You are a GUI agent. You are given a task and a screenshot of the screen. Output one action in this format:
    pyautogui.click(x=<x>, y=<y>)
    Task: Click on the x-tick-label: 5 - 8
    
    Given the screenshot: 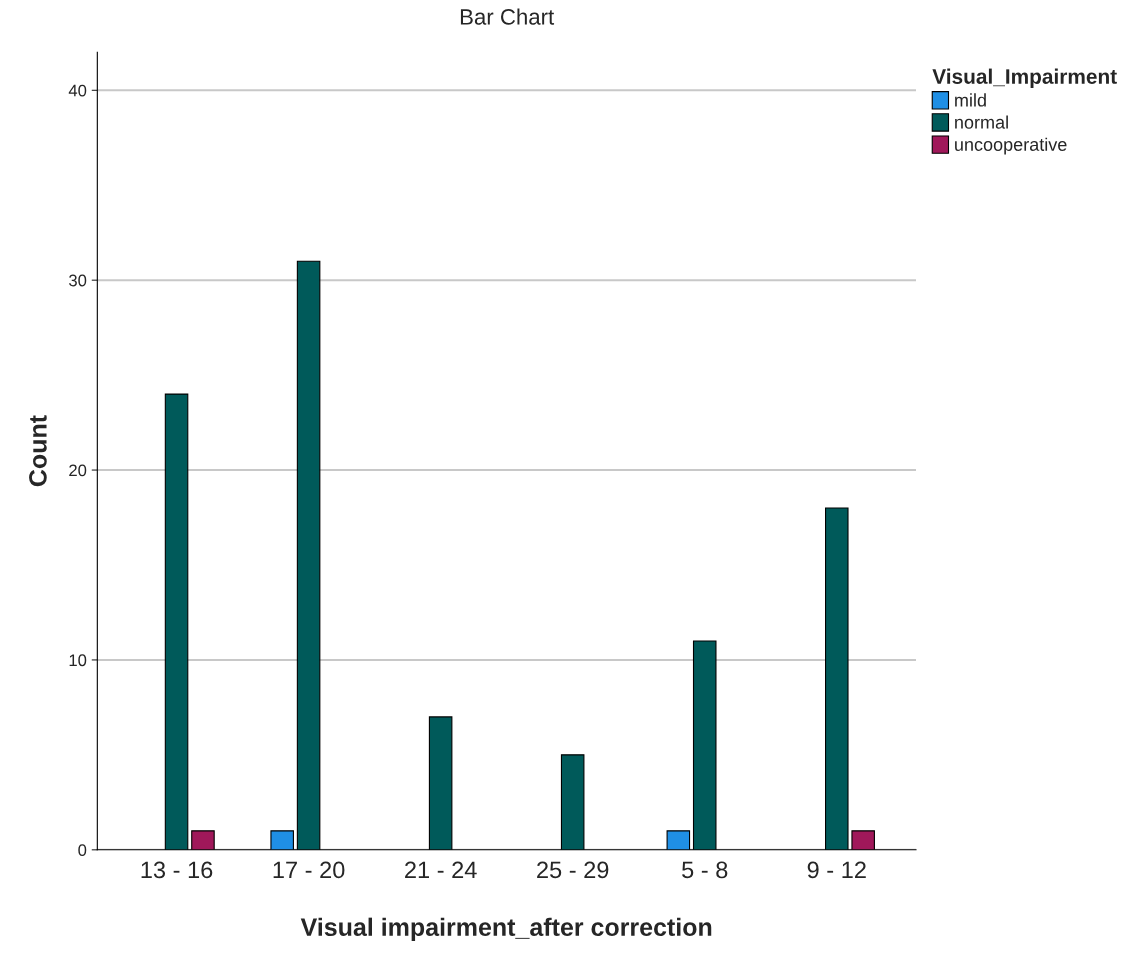 What is the action you would take?
    pyautogui.click(x=705, y=870)
    